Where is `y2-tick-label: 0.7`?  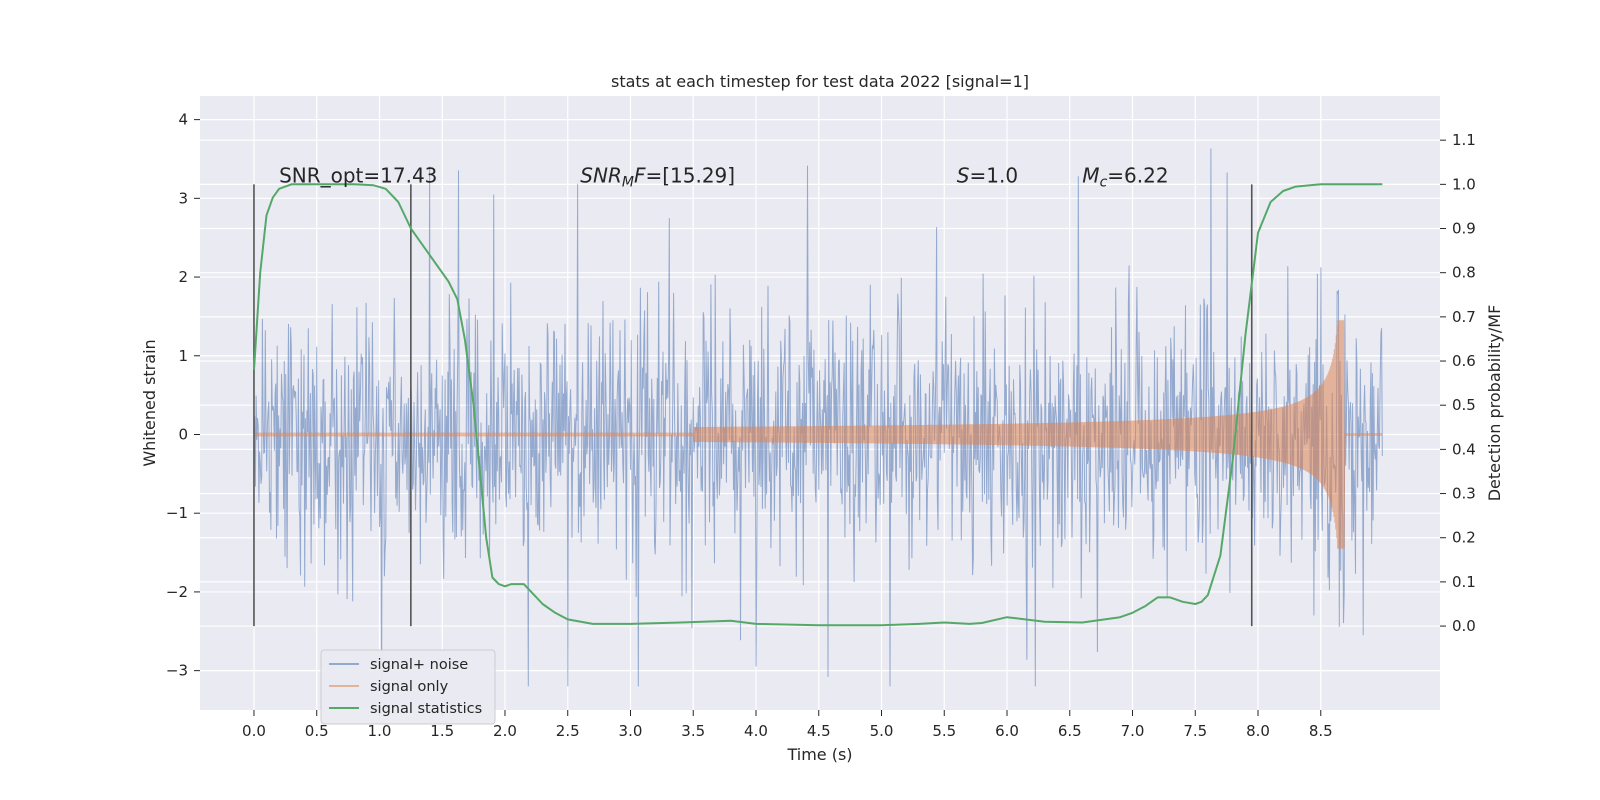 y2-tick-label: 0.7 is located at coordinates (1464, 317).